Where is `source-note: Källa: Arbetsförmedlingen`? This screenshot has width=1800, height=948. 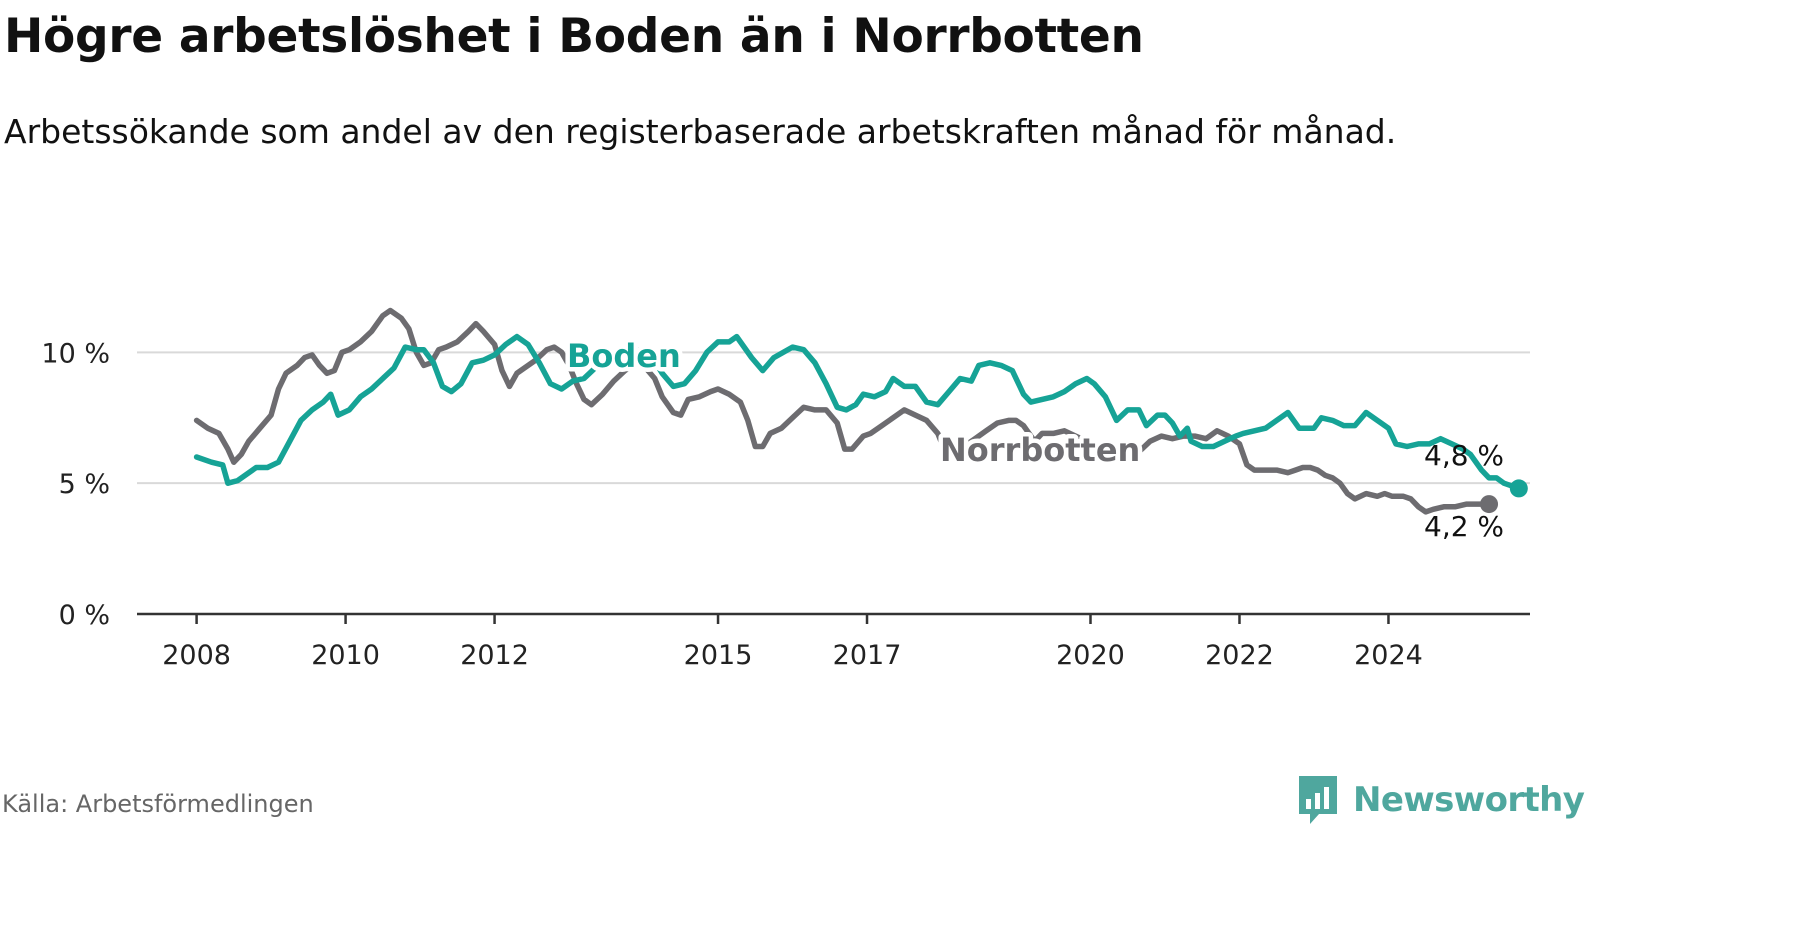 source-note: Källa: Arbetsförmedlingen is located at coordinates (158, 804).